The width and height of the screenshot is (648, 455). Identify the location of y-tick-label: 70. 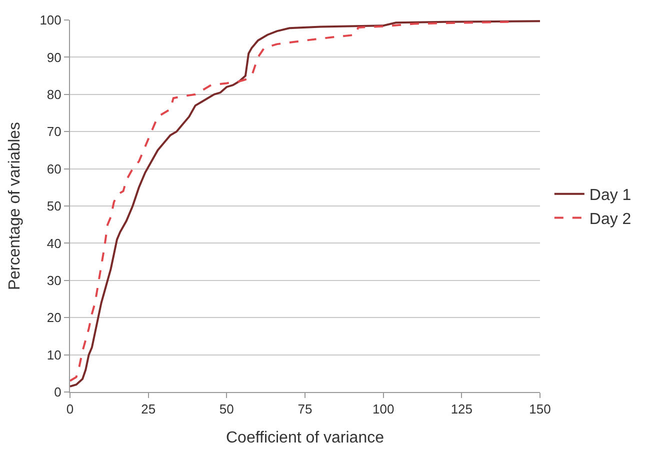
(54, 132).